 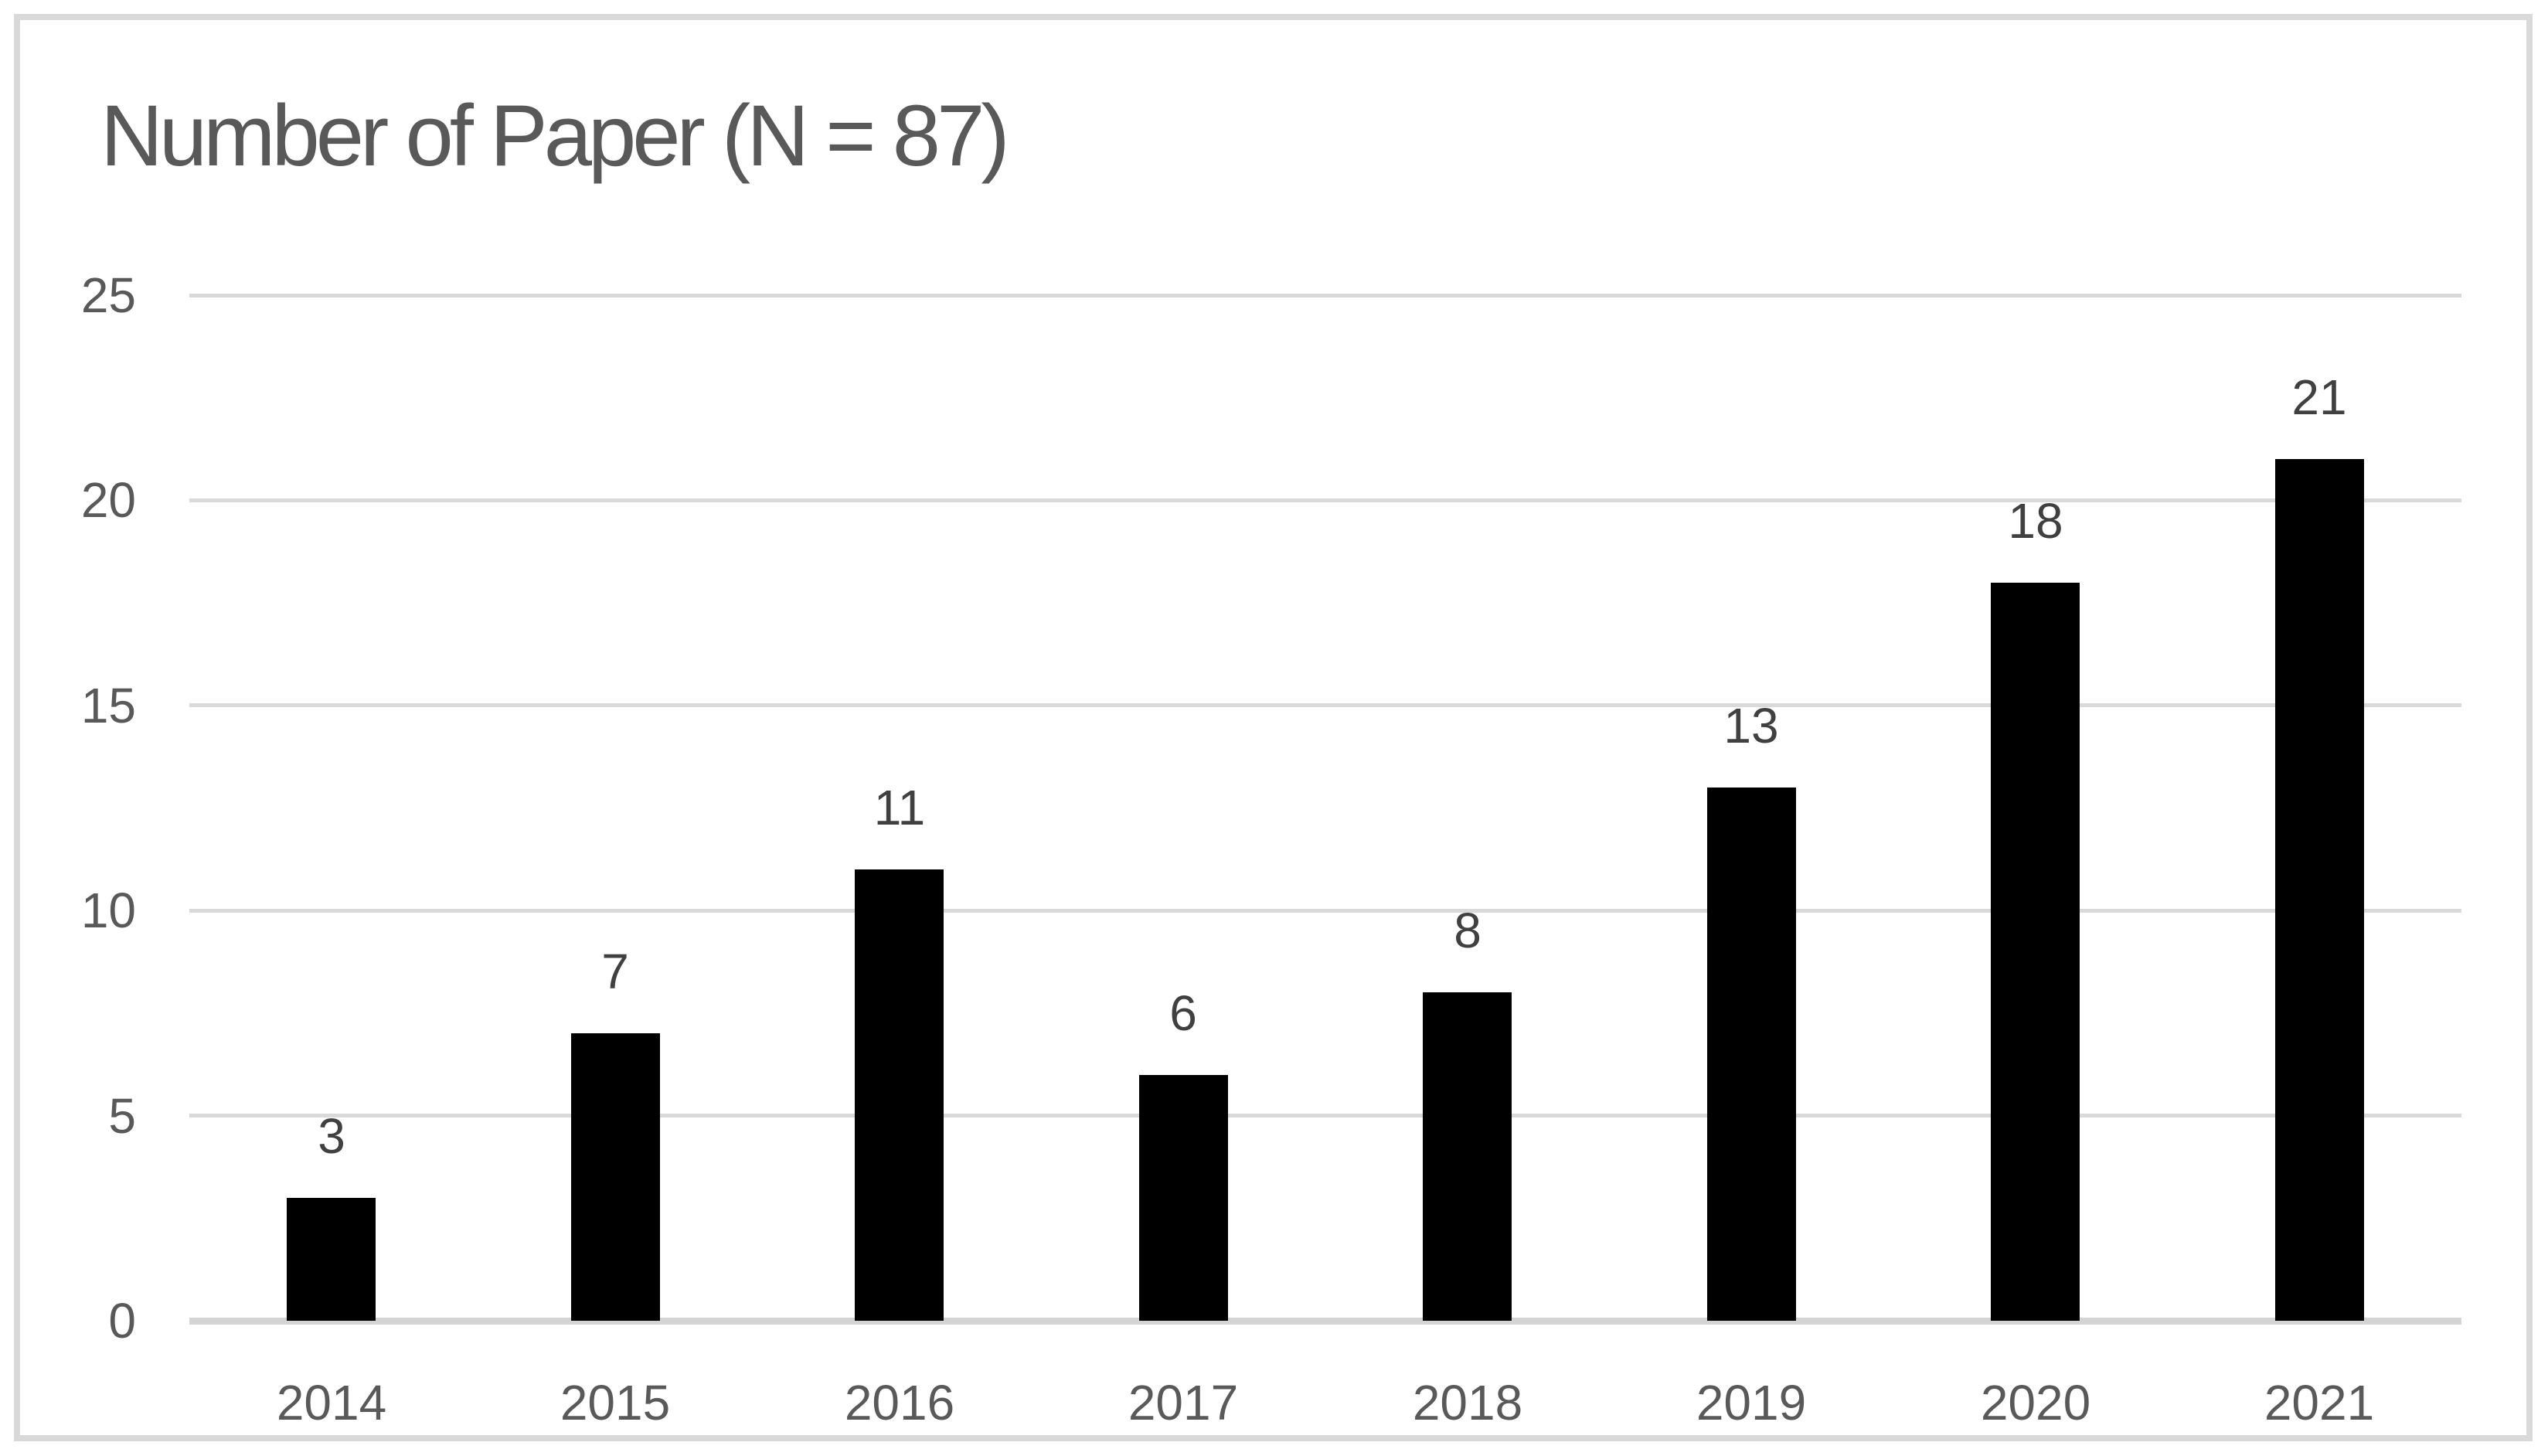 I want to click on x-tick-label-2019: 2019, so click(x=1752, y=1403).